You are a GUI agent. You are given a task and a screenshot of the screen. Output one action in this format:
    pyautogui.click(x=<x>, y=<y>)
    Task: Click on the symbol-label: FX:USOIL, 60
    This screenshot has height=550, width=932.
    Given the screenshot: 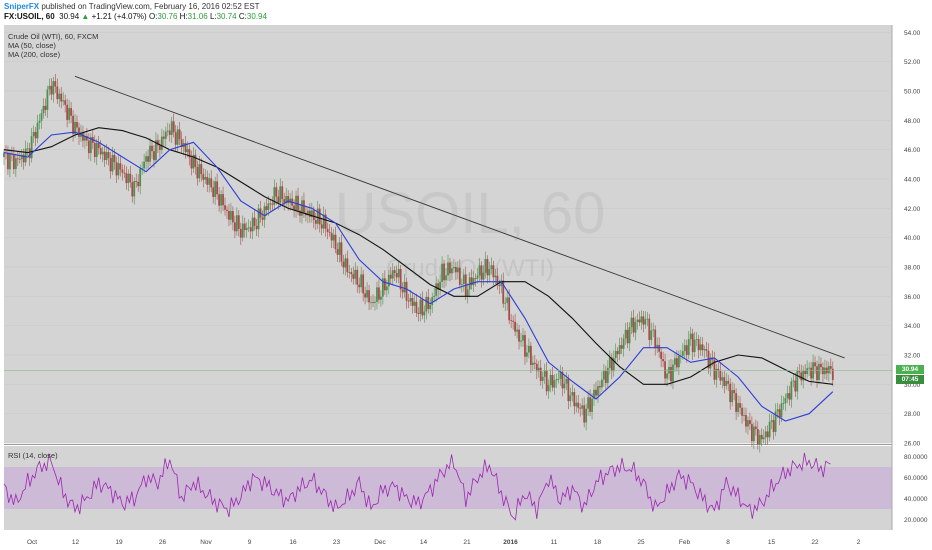 What is the action you would take?
    pyautogui.click(x=29, y=16)
    